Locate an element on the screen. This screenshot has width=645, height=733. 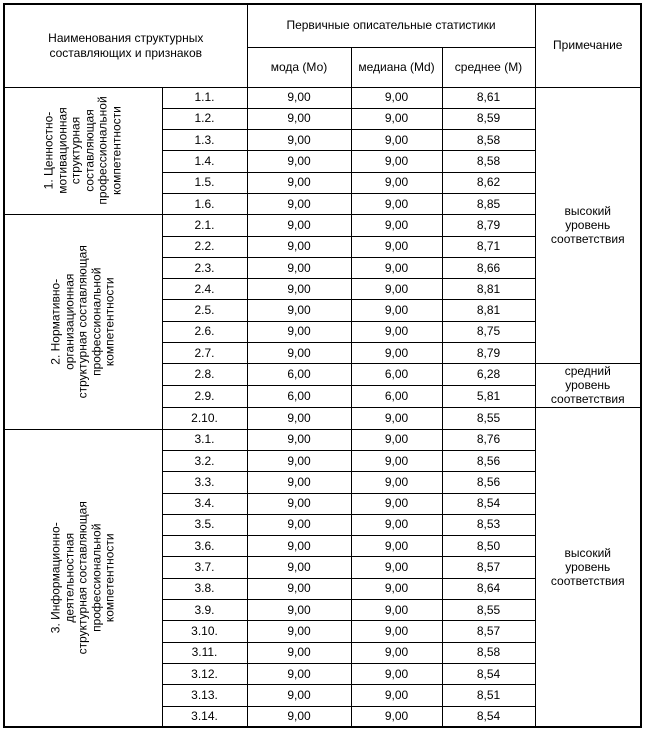
mean-value-cell: 8,66 is located at coordinates (488, 268).